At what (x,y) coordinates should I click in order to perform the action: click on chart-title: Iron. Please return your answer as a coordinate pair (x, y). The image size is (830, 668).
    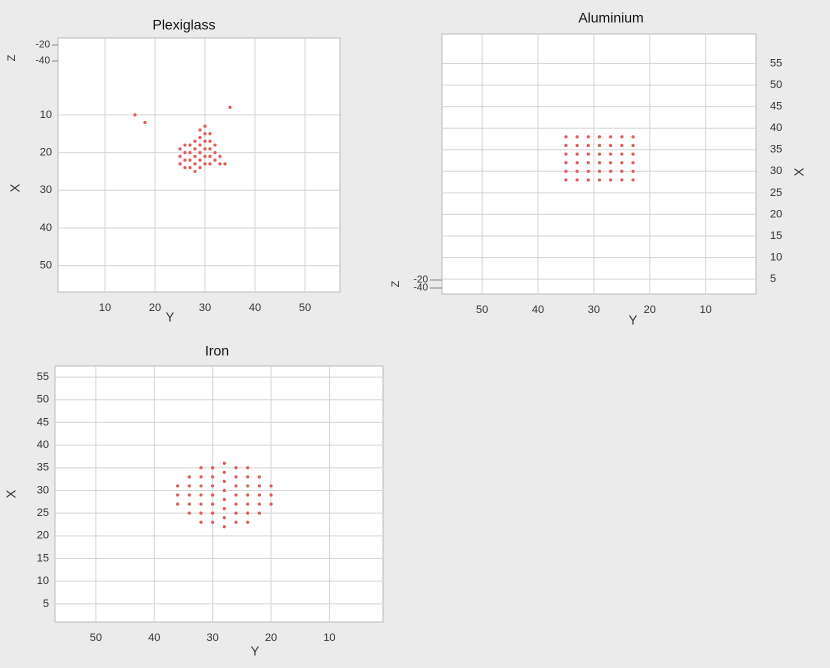
    Looking at the image, I should click on (217, 351).